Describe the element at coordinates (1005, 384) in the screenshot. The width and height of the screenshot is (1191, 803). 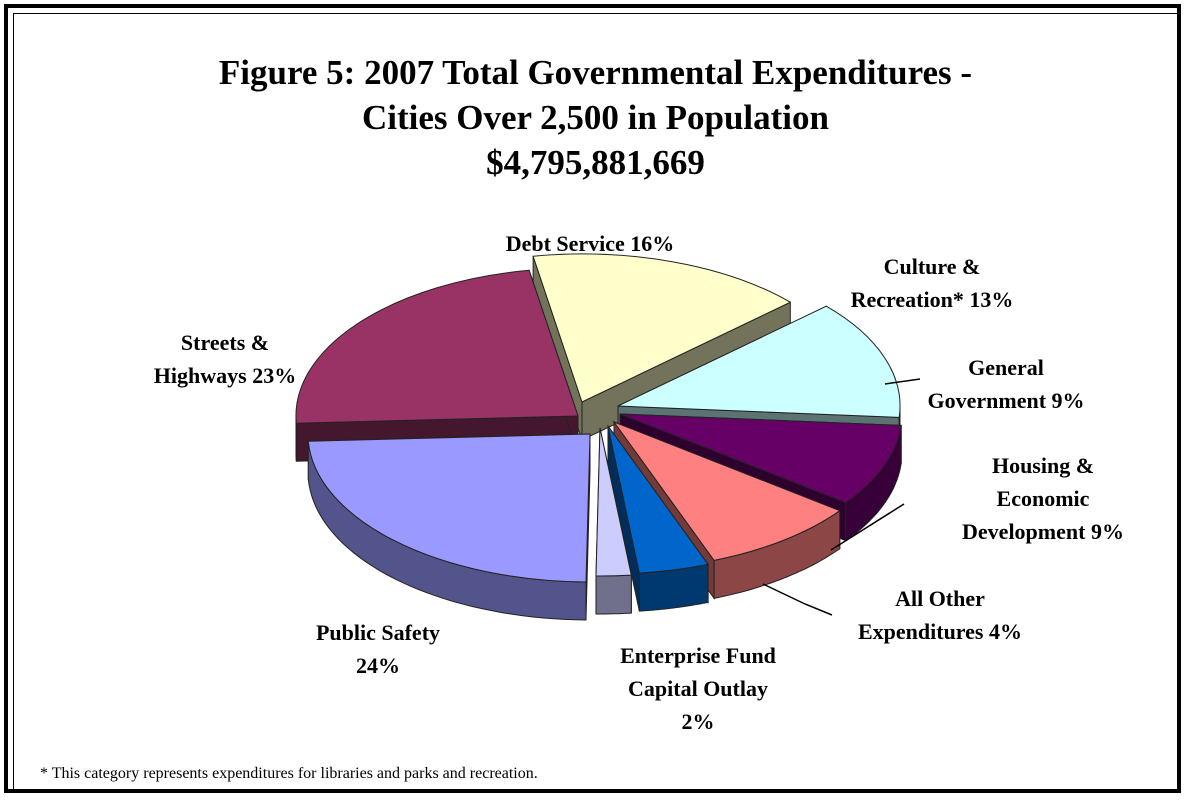
I see `label-general-government: General Government 9%` at that location.